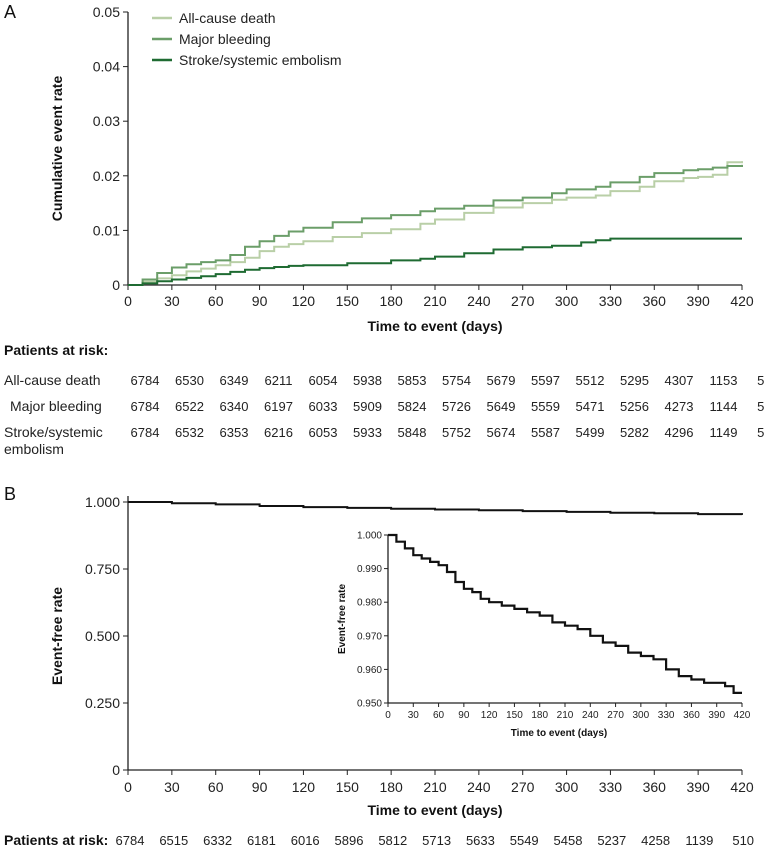 The width and height of the screenshot is (765, 850). What do you see at coordinates (489, 715) in the screenshot?
I see `inset-x-tick-label: 120` at bounding box center [489, 715].